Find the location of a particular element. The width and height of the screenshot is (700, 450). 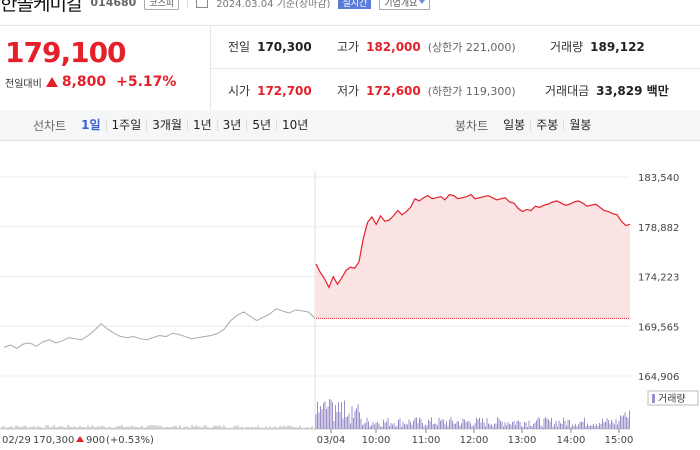

y-tick-label: 164,906 is located at coordinates (658, 377).